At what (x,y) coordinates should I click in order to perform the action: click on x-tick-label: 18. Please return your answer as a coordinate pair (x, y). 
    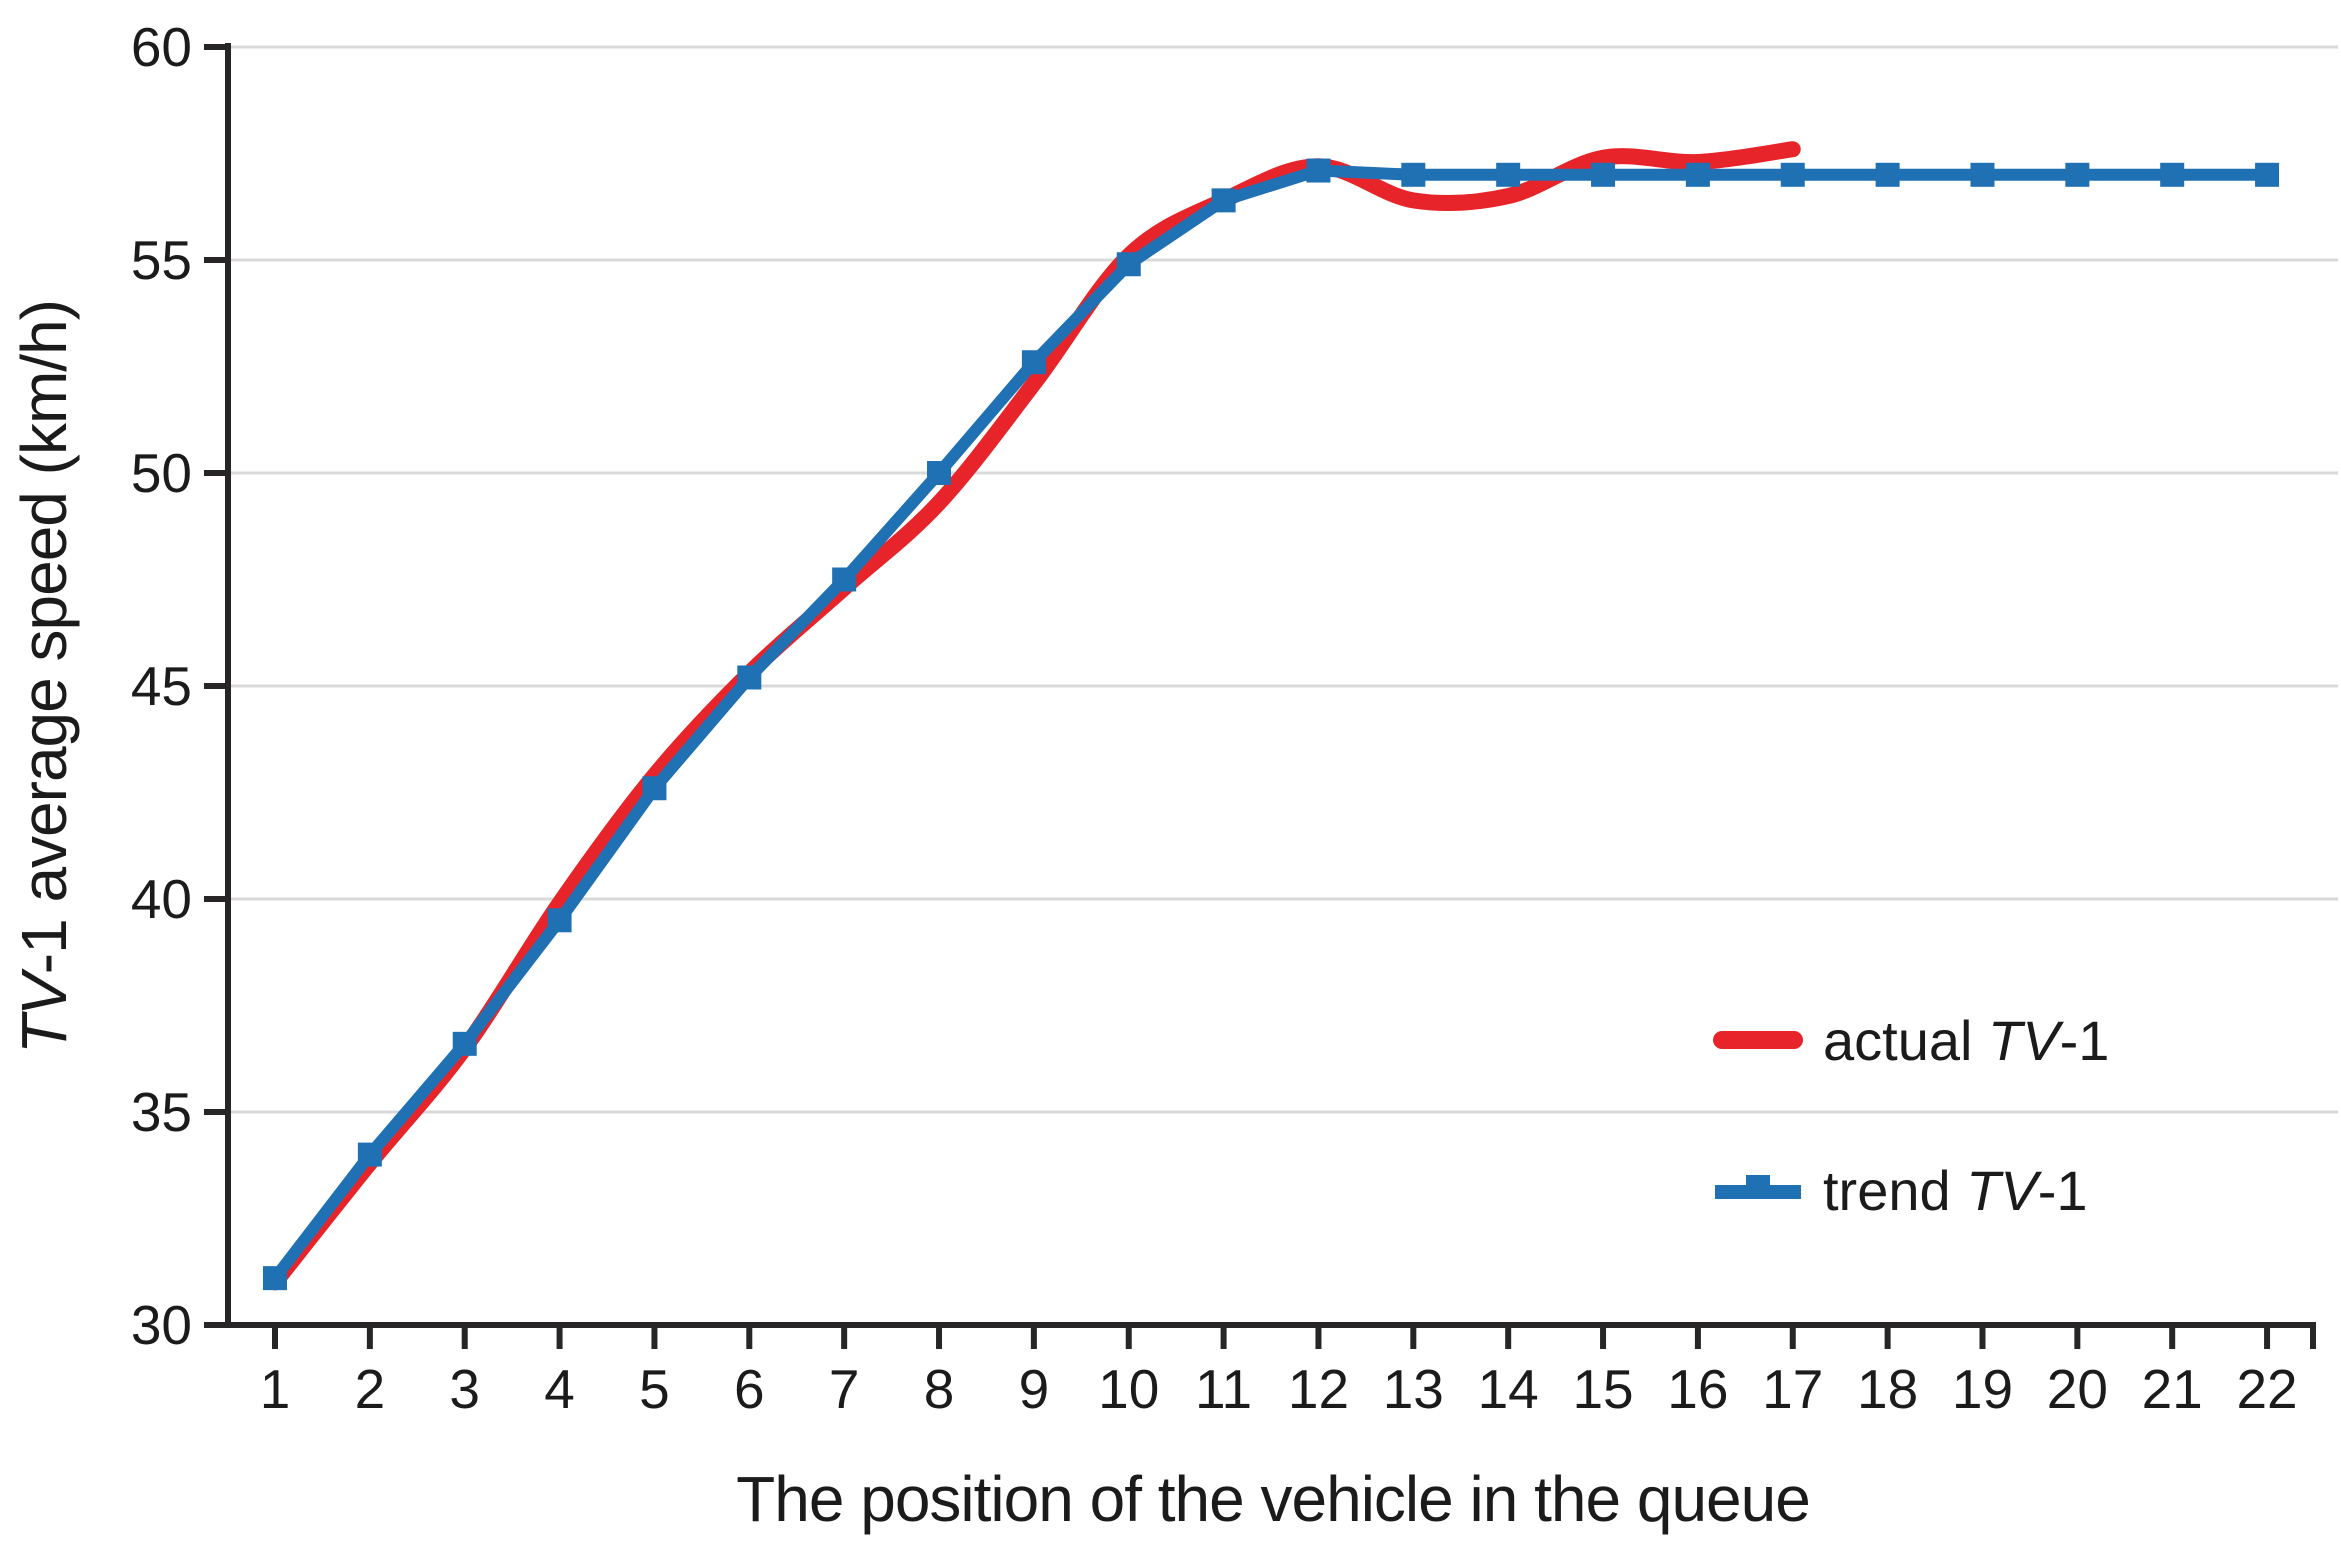
    Looking at the image, I should click on (1887, 1389).